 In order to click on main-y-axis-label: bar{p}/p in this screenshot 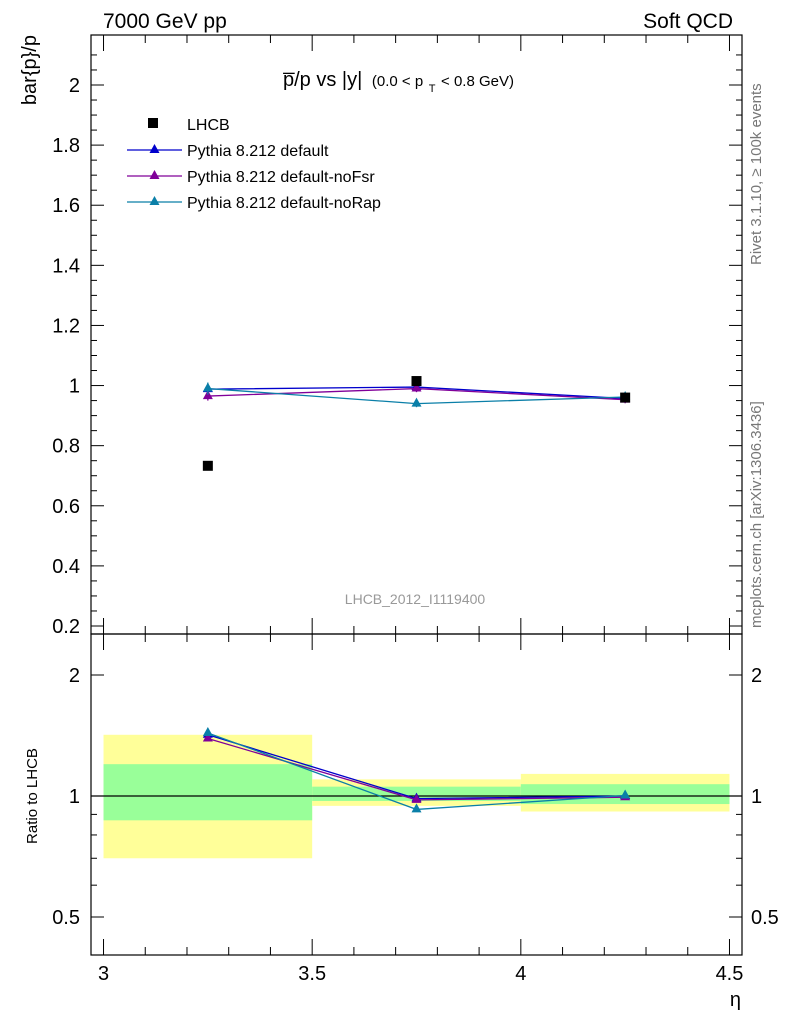, I will do `click(30, 70)`.